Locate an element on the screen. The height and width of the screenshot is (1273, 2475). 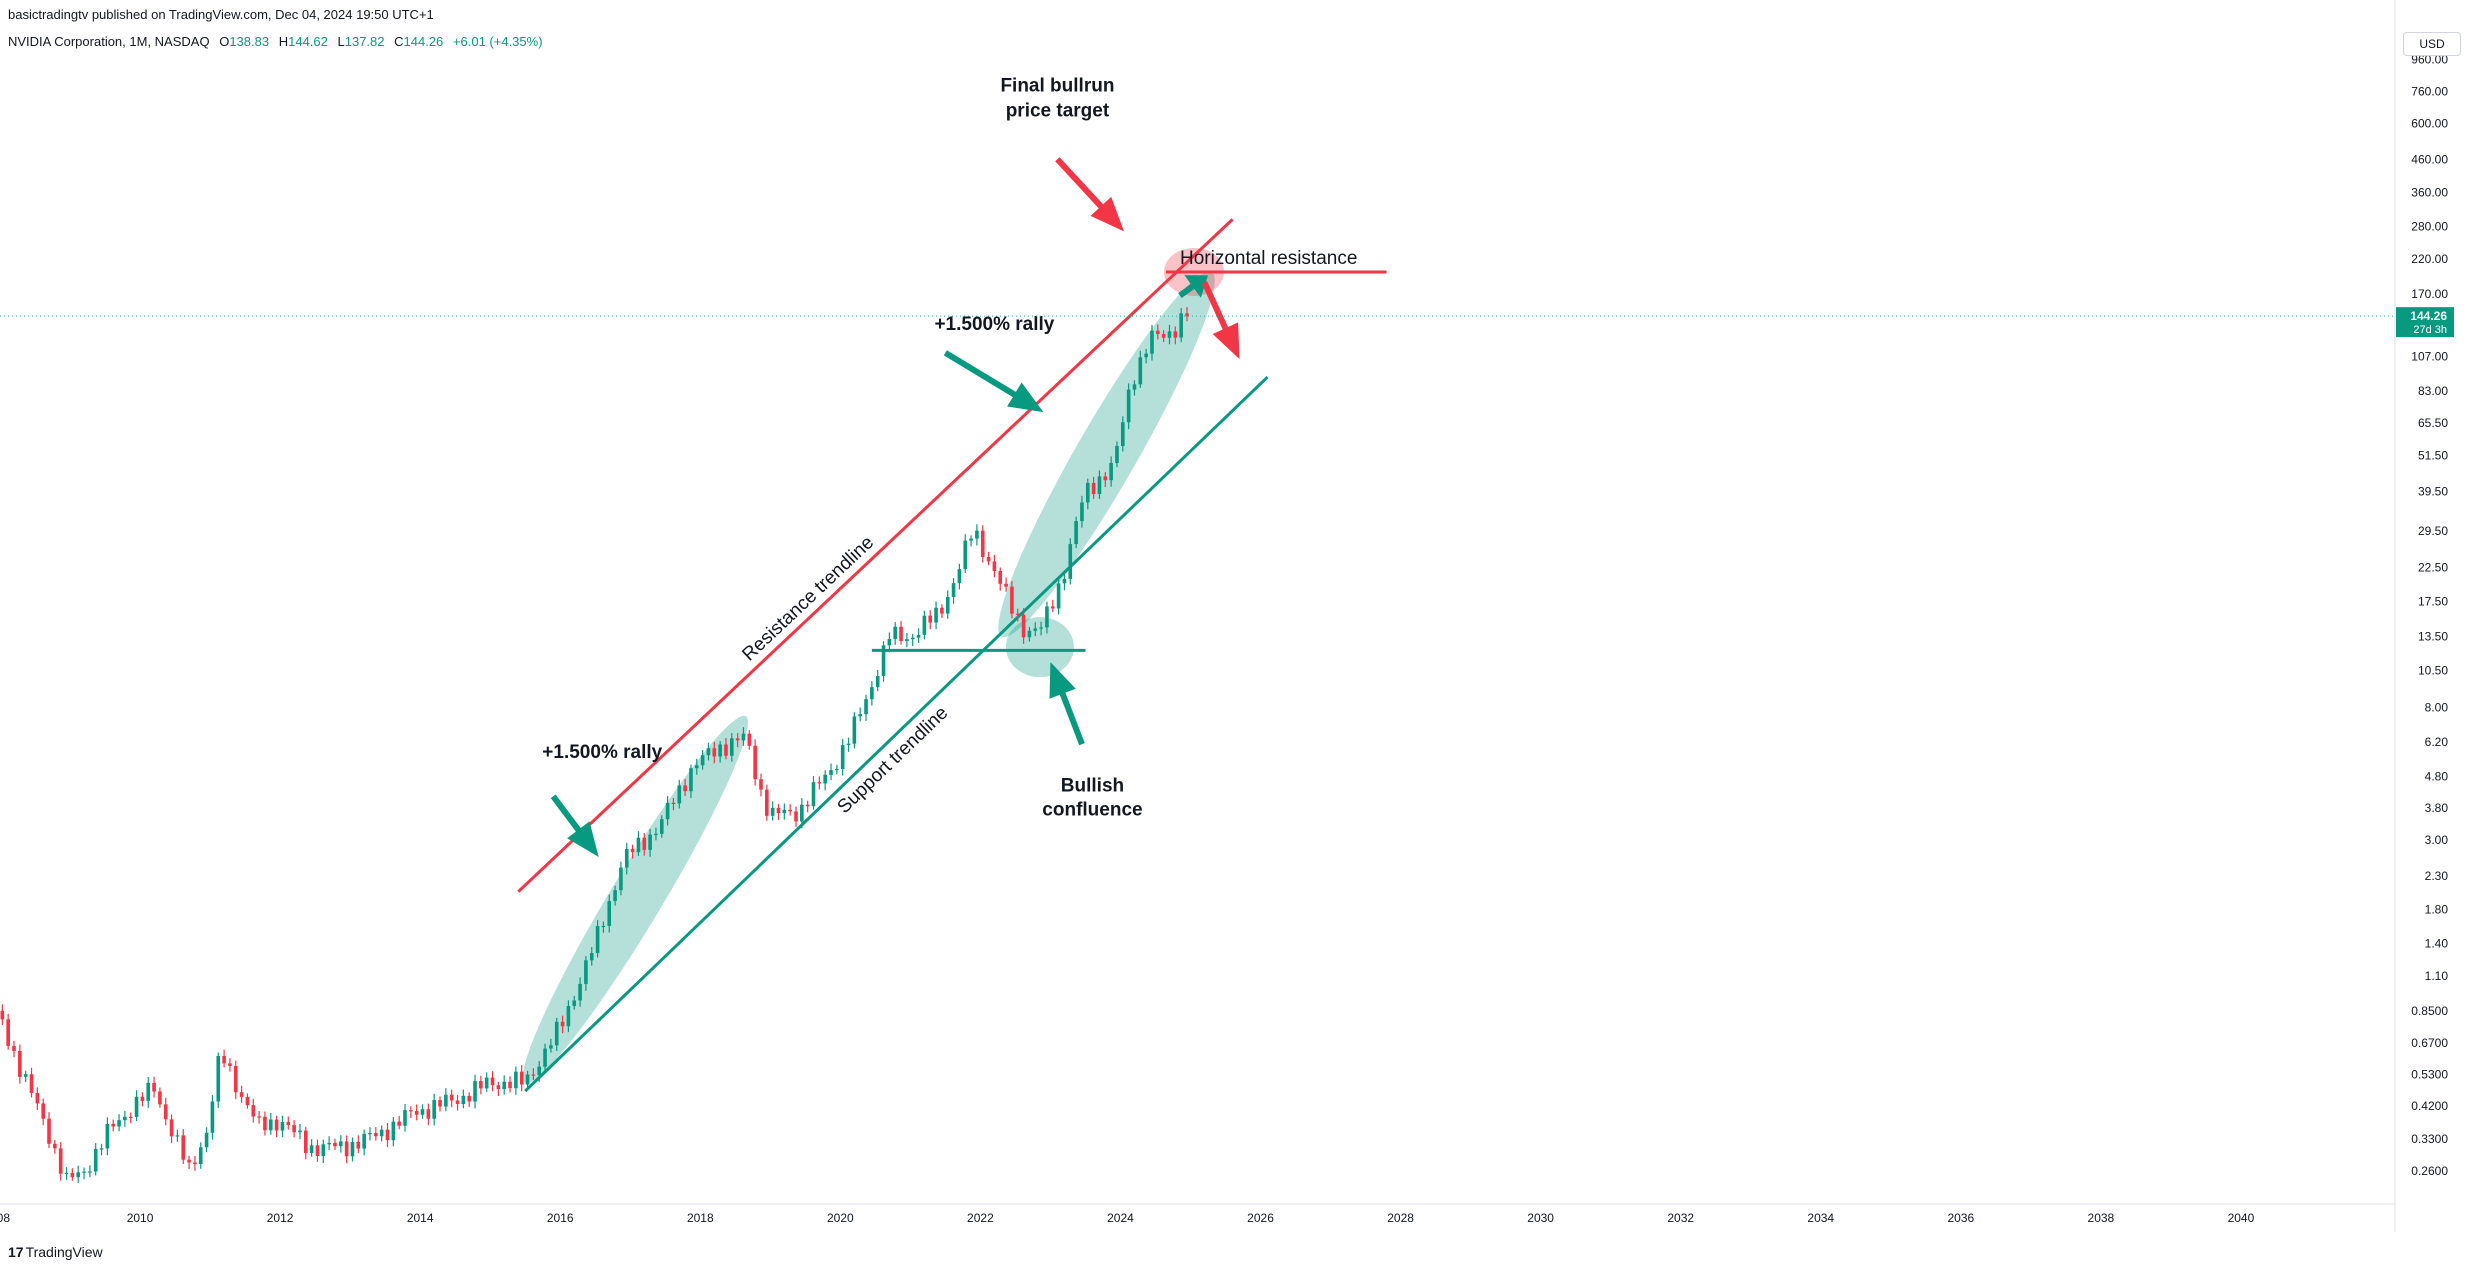
last-price-countdown: 27d 3h is located at coordinates (2430, 330).